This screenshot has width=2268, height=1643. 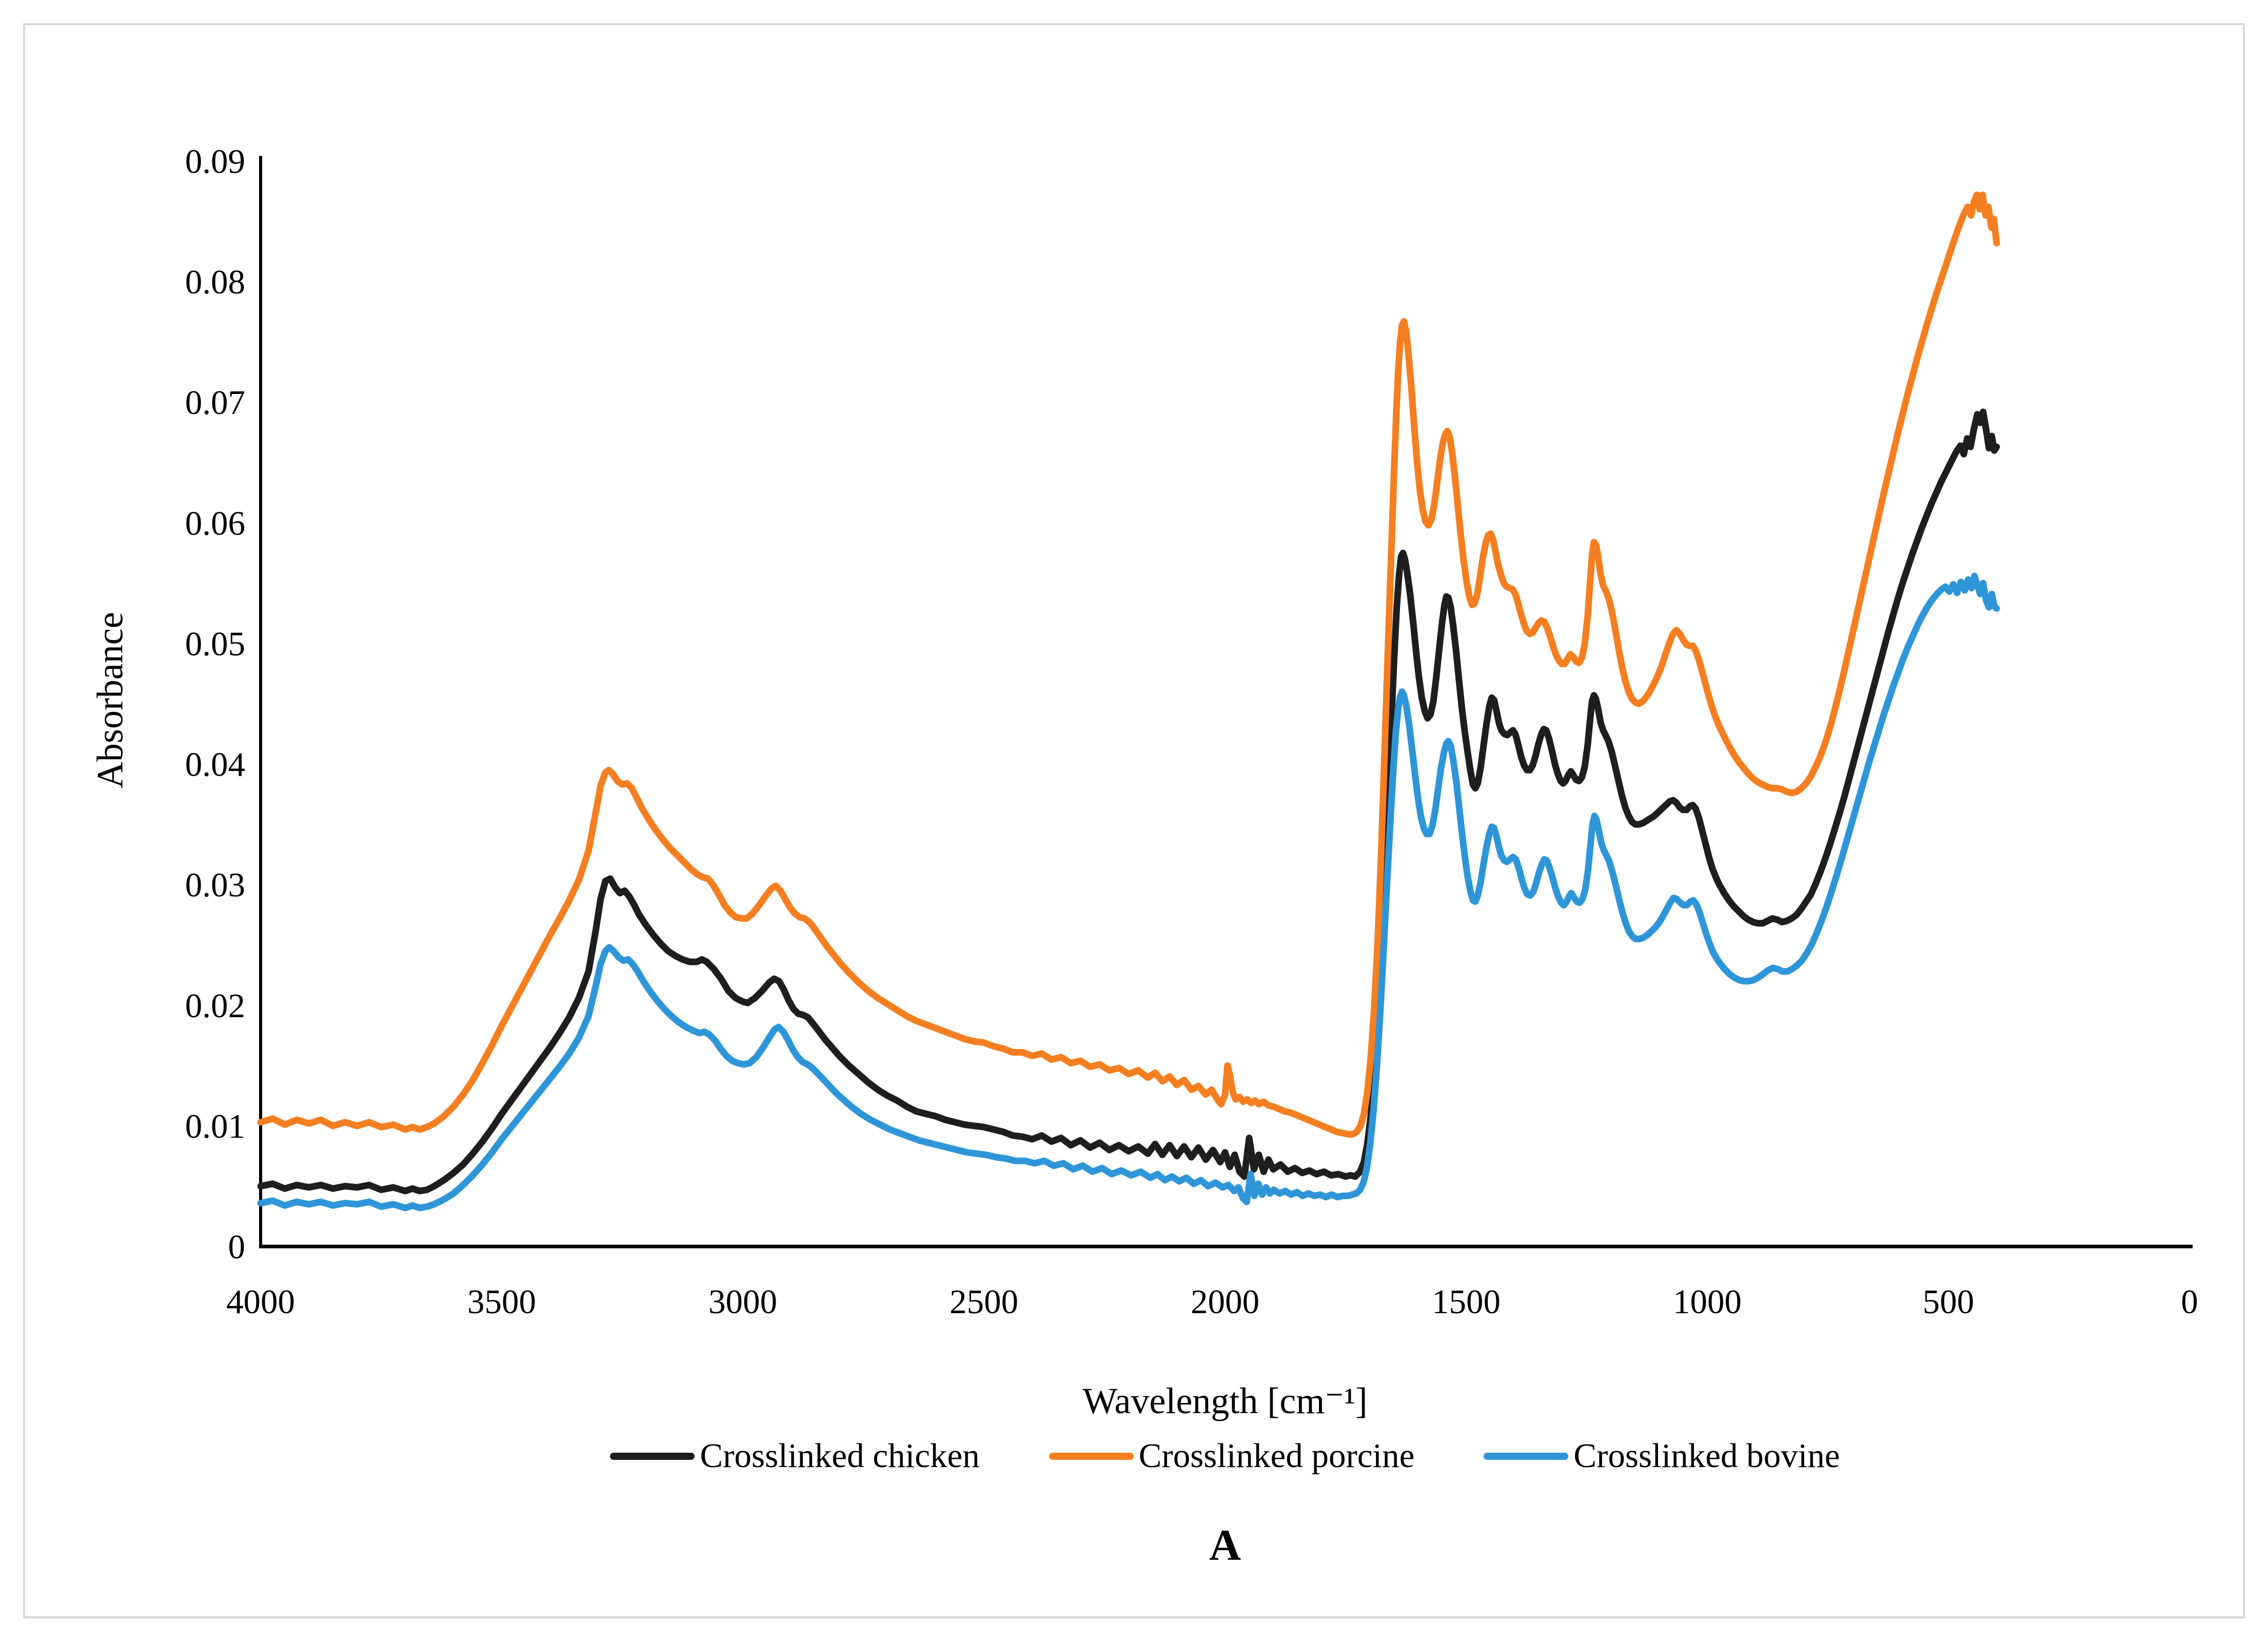 What do you see at coordinates (501, 1302) in the screenshot?
I see `x-tick-label: 3500` at bounding box center [501, 1302].